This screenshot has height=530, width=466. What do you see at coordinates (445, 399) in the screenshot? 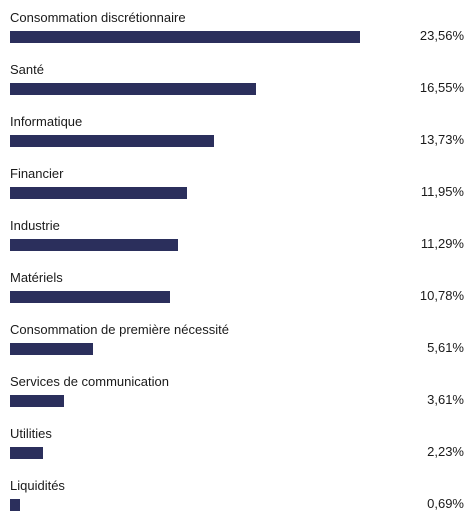
I see `value-label: 3,61%` at bounding box center [445, 399].